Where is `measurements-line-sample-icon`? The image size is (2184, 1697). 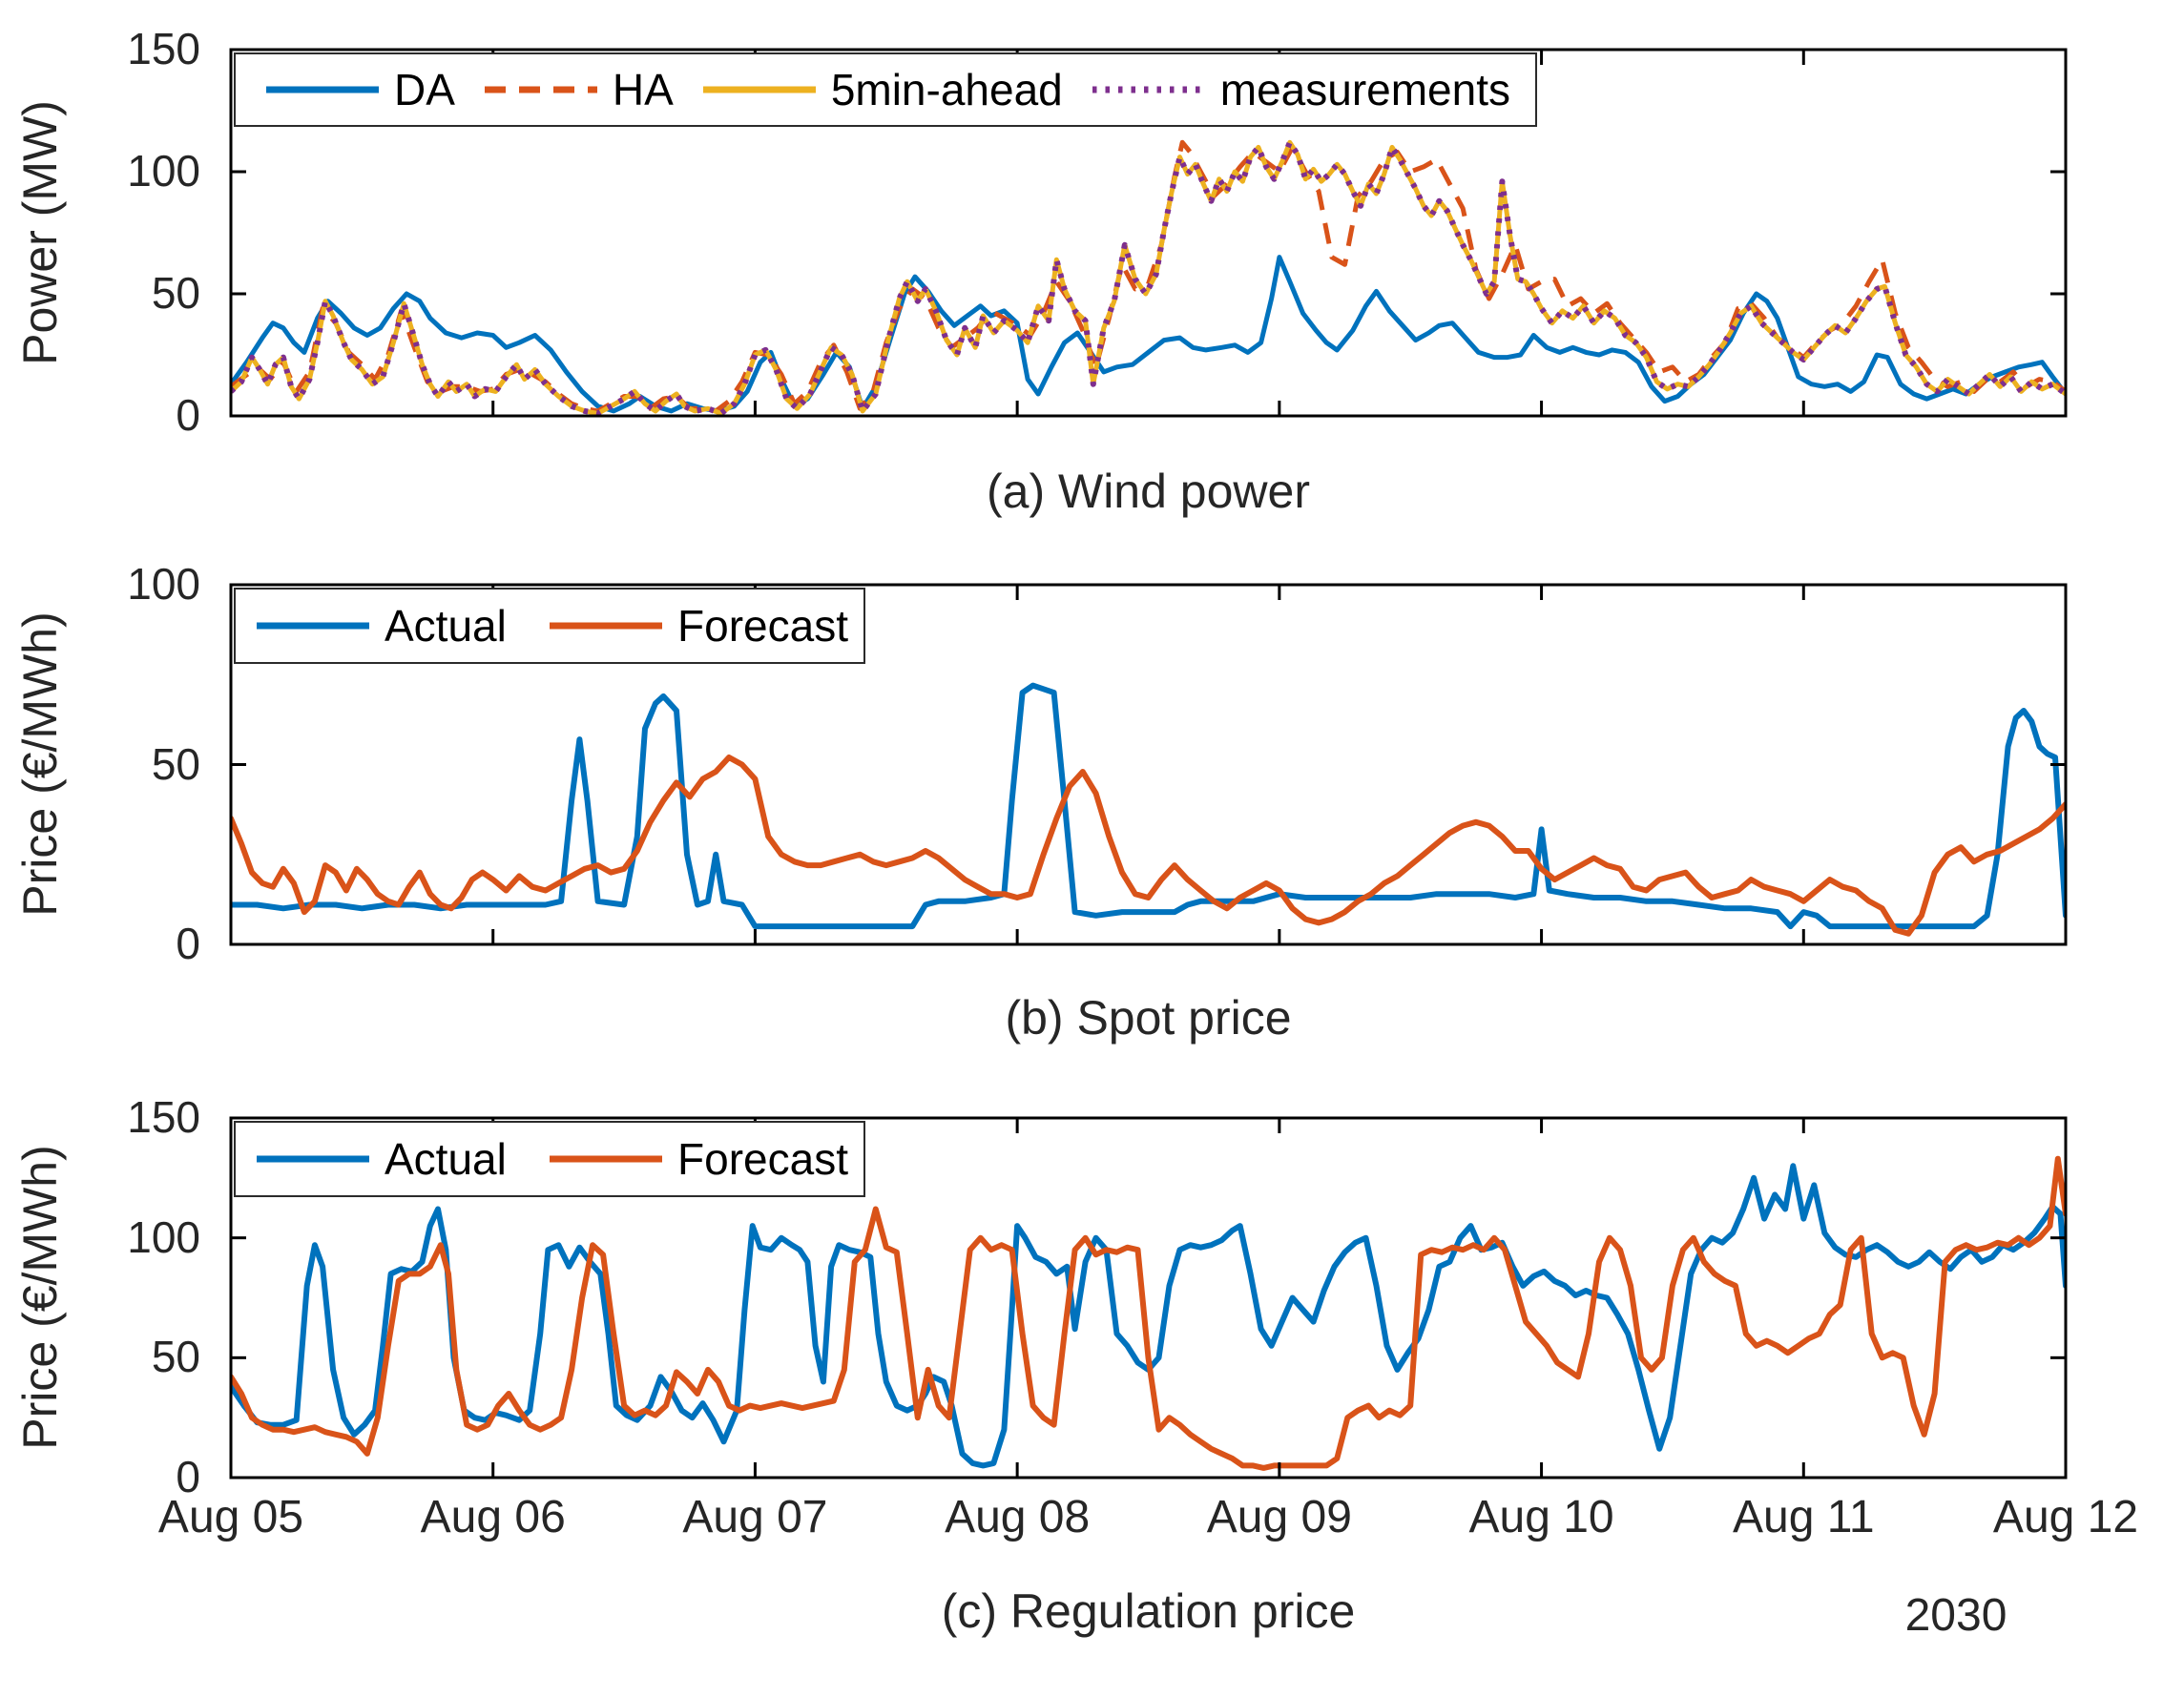 measurements-line-sample-icon is located at coordinates (1148, 89).